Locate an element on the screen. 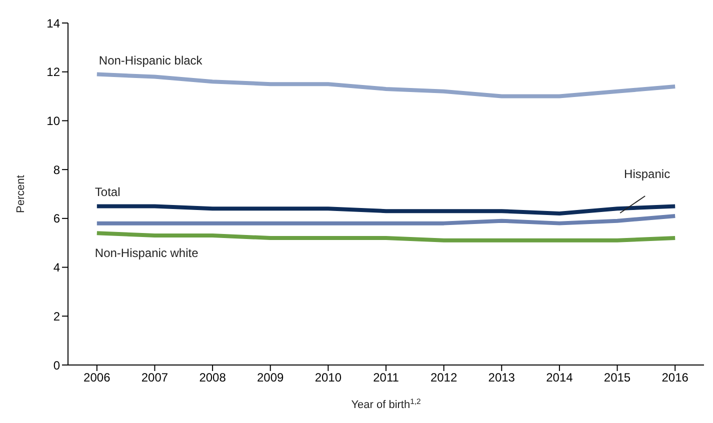 This screenshot has height=423, width=713. y-tick-label: 6 is located at coordinates (56, 219).